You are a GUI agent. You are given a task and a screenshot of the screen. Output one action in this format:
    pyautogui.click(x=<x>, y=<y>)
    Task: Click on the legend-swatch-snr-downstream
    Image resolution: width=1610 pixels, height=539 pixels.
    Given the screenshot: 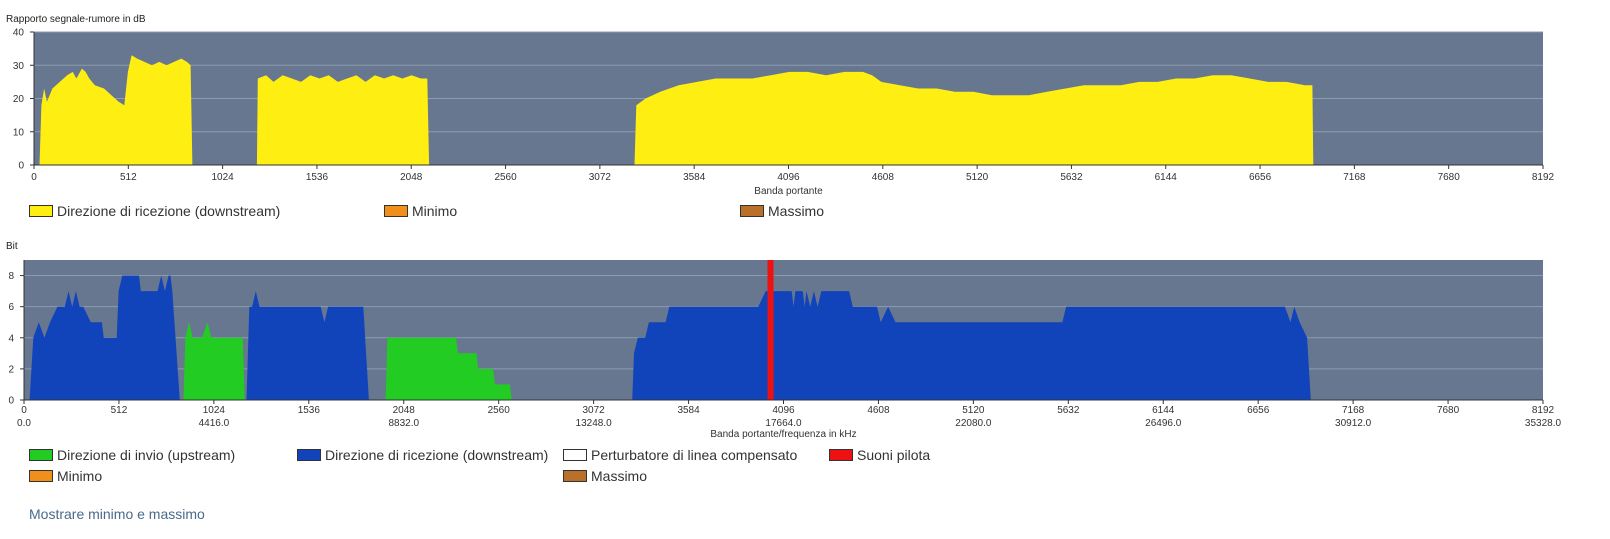 What is the action you would take?
    pyautogui.click(x=41, y=211)
    